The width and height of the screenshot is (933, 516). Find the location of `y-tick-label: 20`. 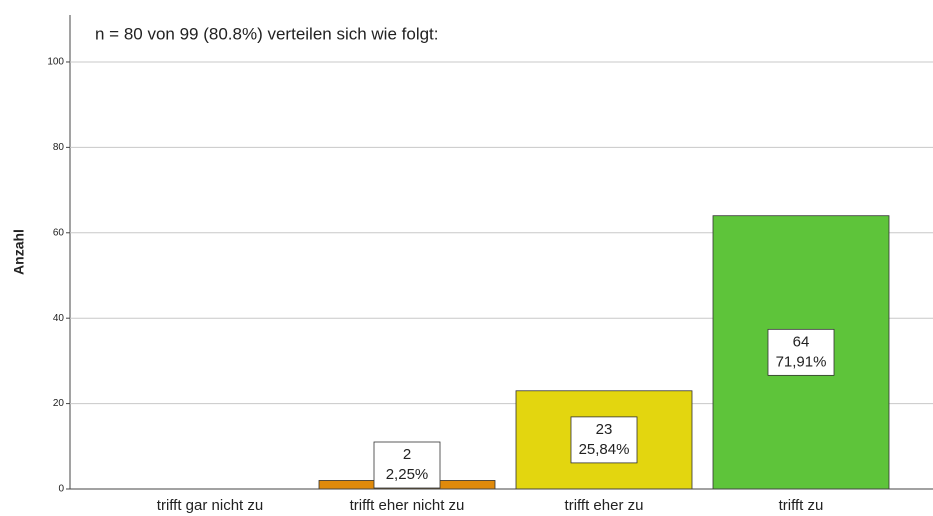

y-tick-label: 20 is located at coordinates (59, 403).